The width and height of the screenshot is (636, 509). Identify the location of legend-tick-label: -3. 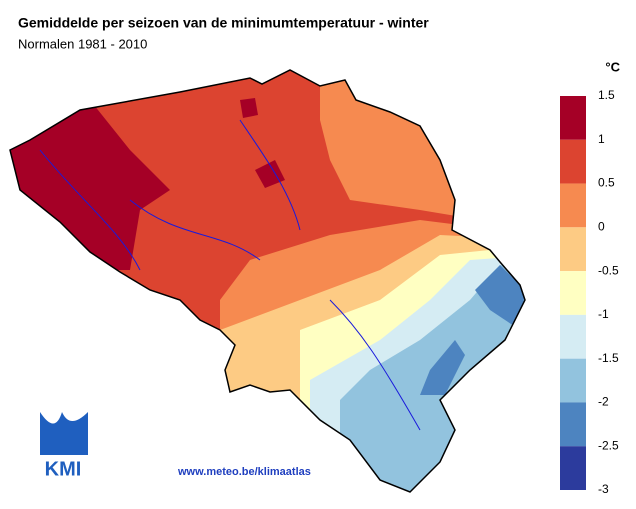
(603, 489).